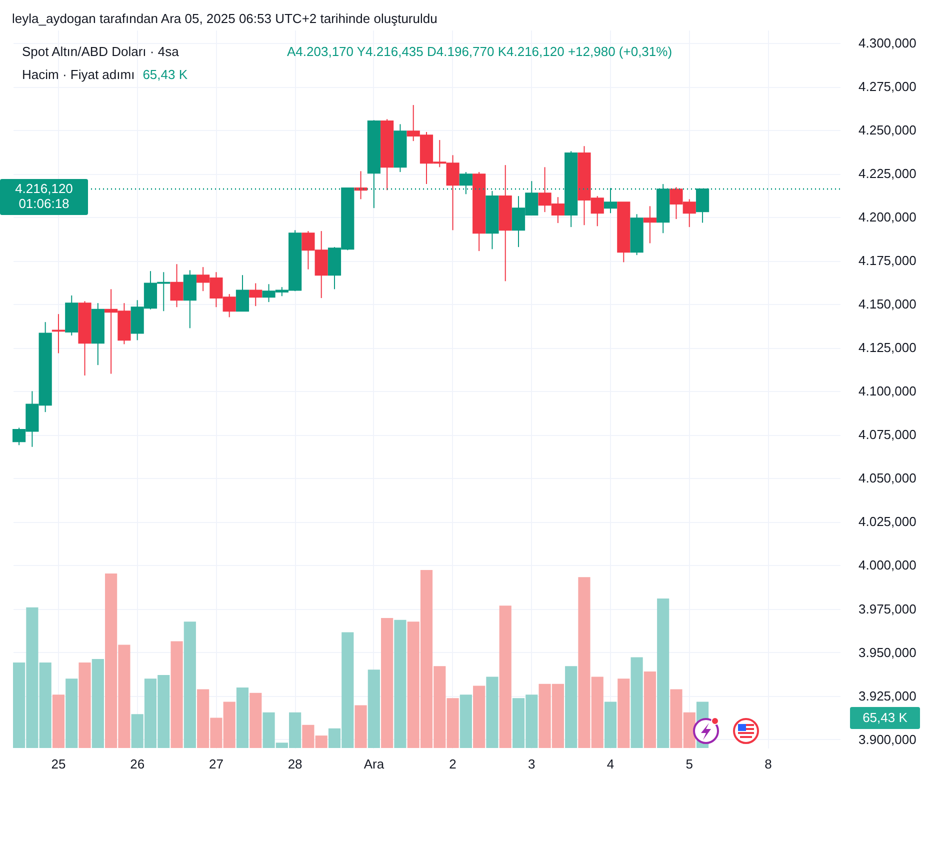 This screenshot has height=858, width=950. What do you see at coordinates (887, 217) in the screenshot?
I see `y-tick-label: 4.200,000` at bounding box center [887, 217].